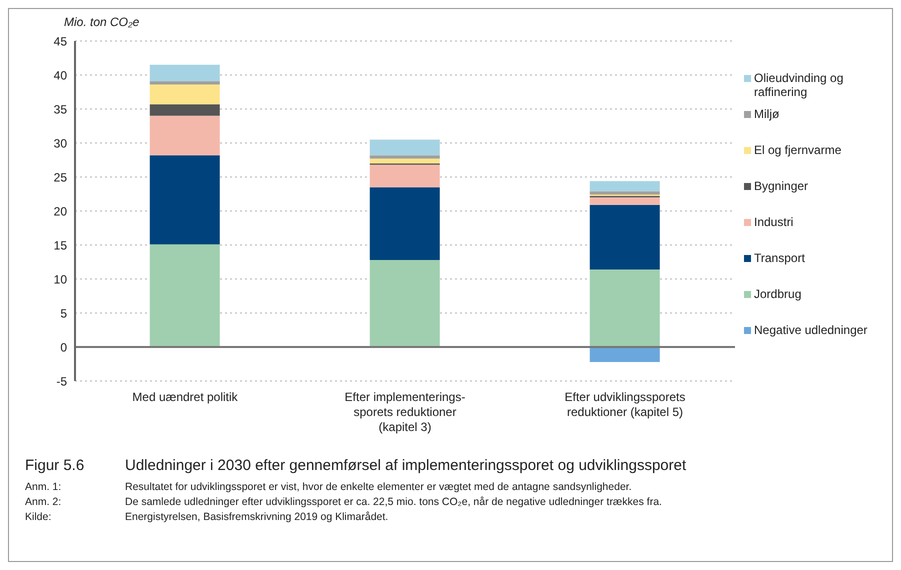 The width and height of the screenshot is (901, 570). What do you see at coordinates (343, 502) in the screenshot?
I see `text: Anm. 2: De samlede udledninger efter udviklingssporet er ca. 22,5 mio. tons CO₂e, når de negative udledninger trækkes fra.` at bounding box center [343, 502].